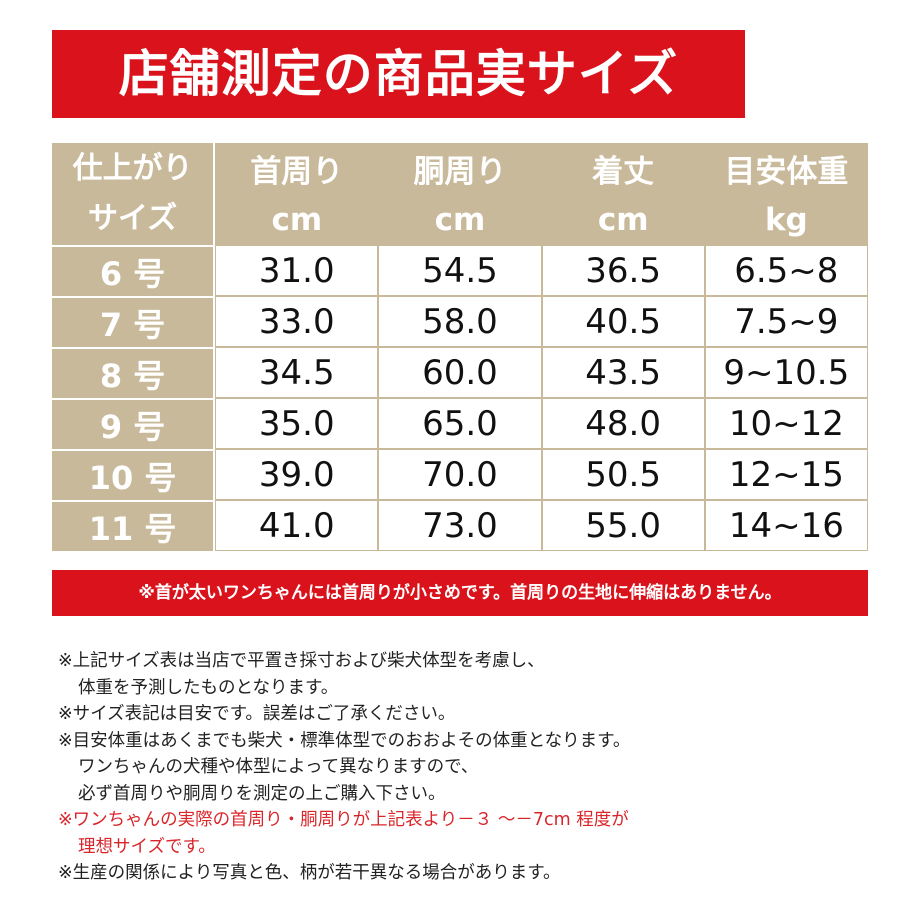 The width and height of the screenshot is (920, 920). Describe the element at coordinates (786, 168) in the screenshot. I see `column-name: 目安体重` at that location.